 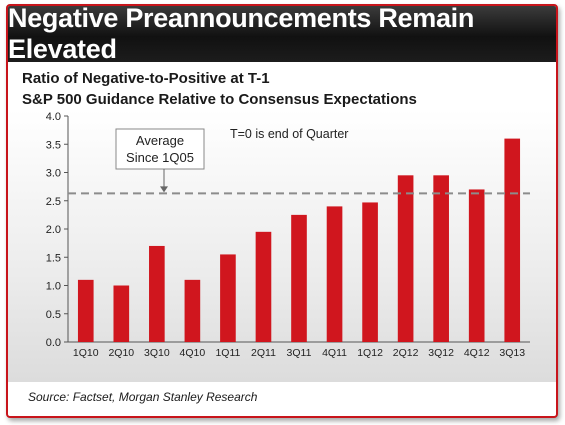 I want to click on x-tick-label: 2Q12, so click(x=406, y=353).